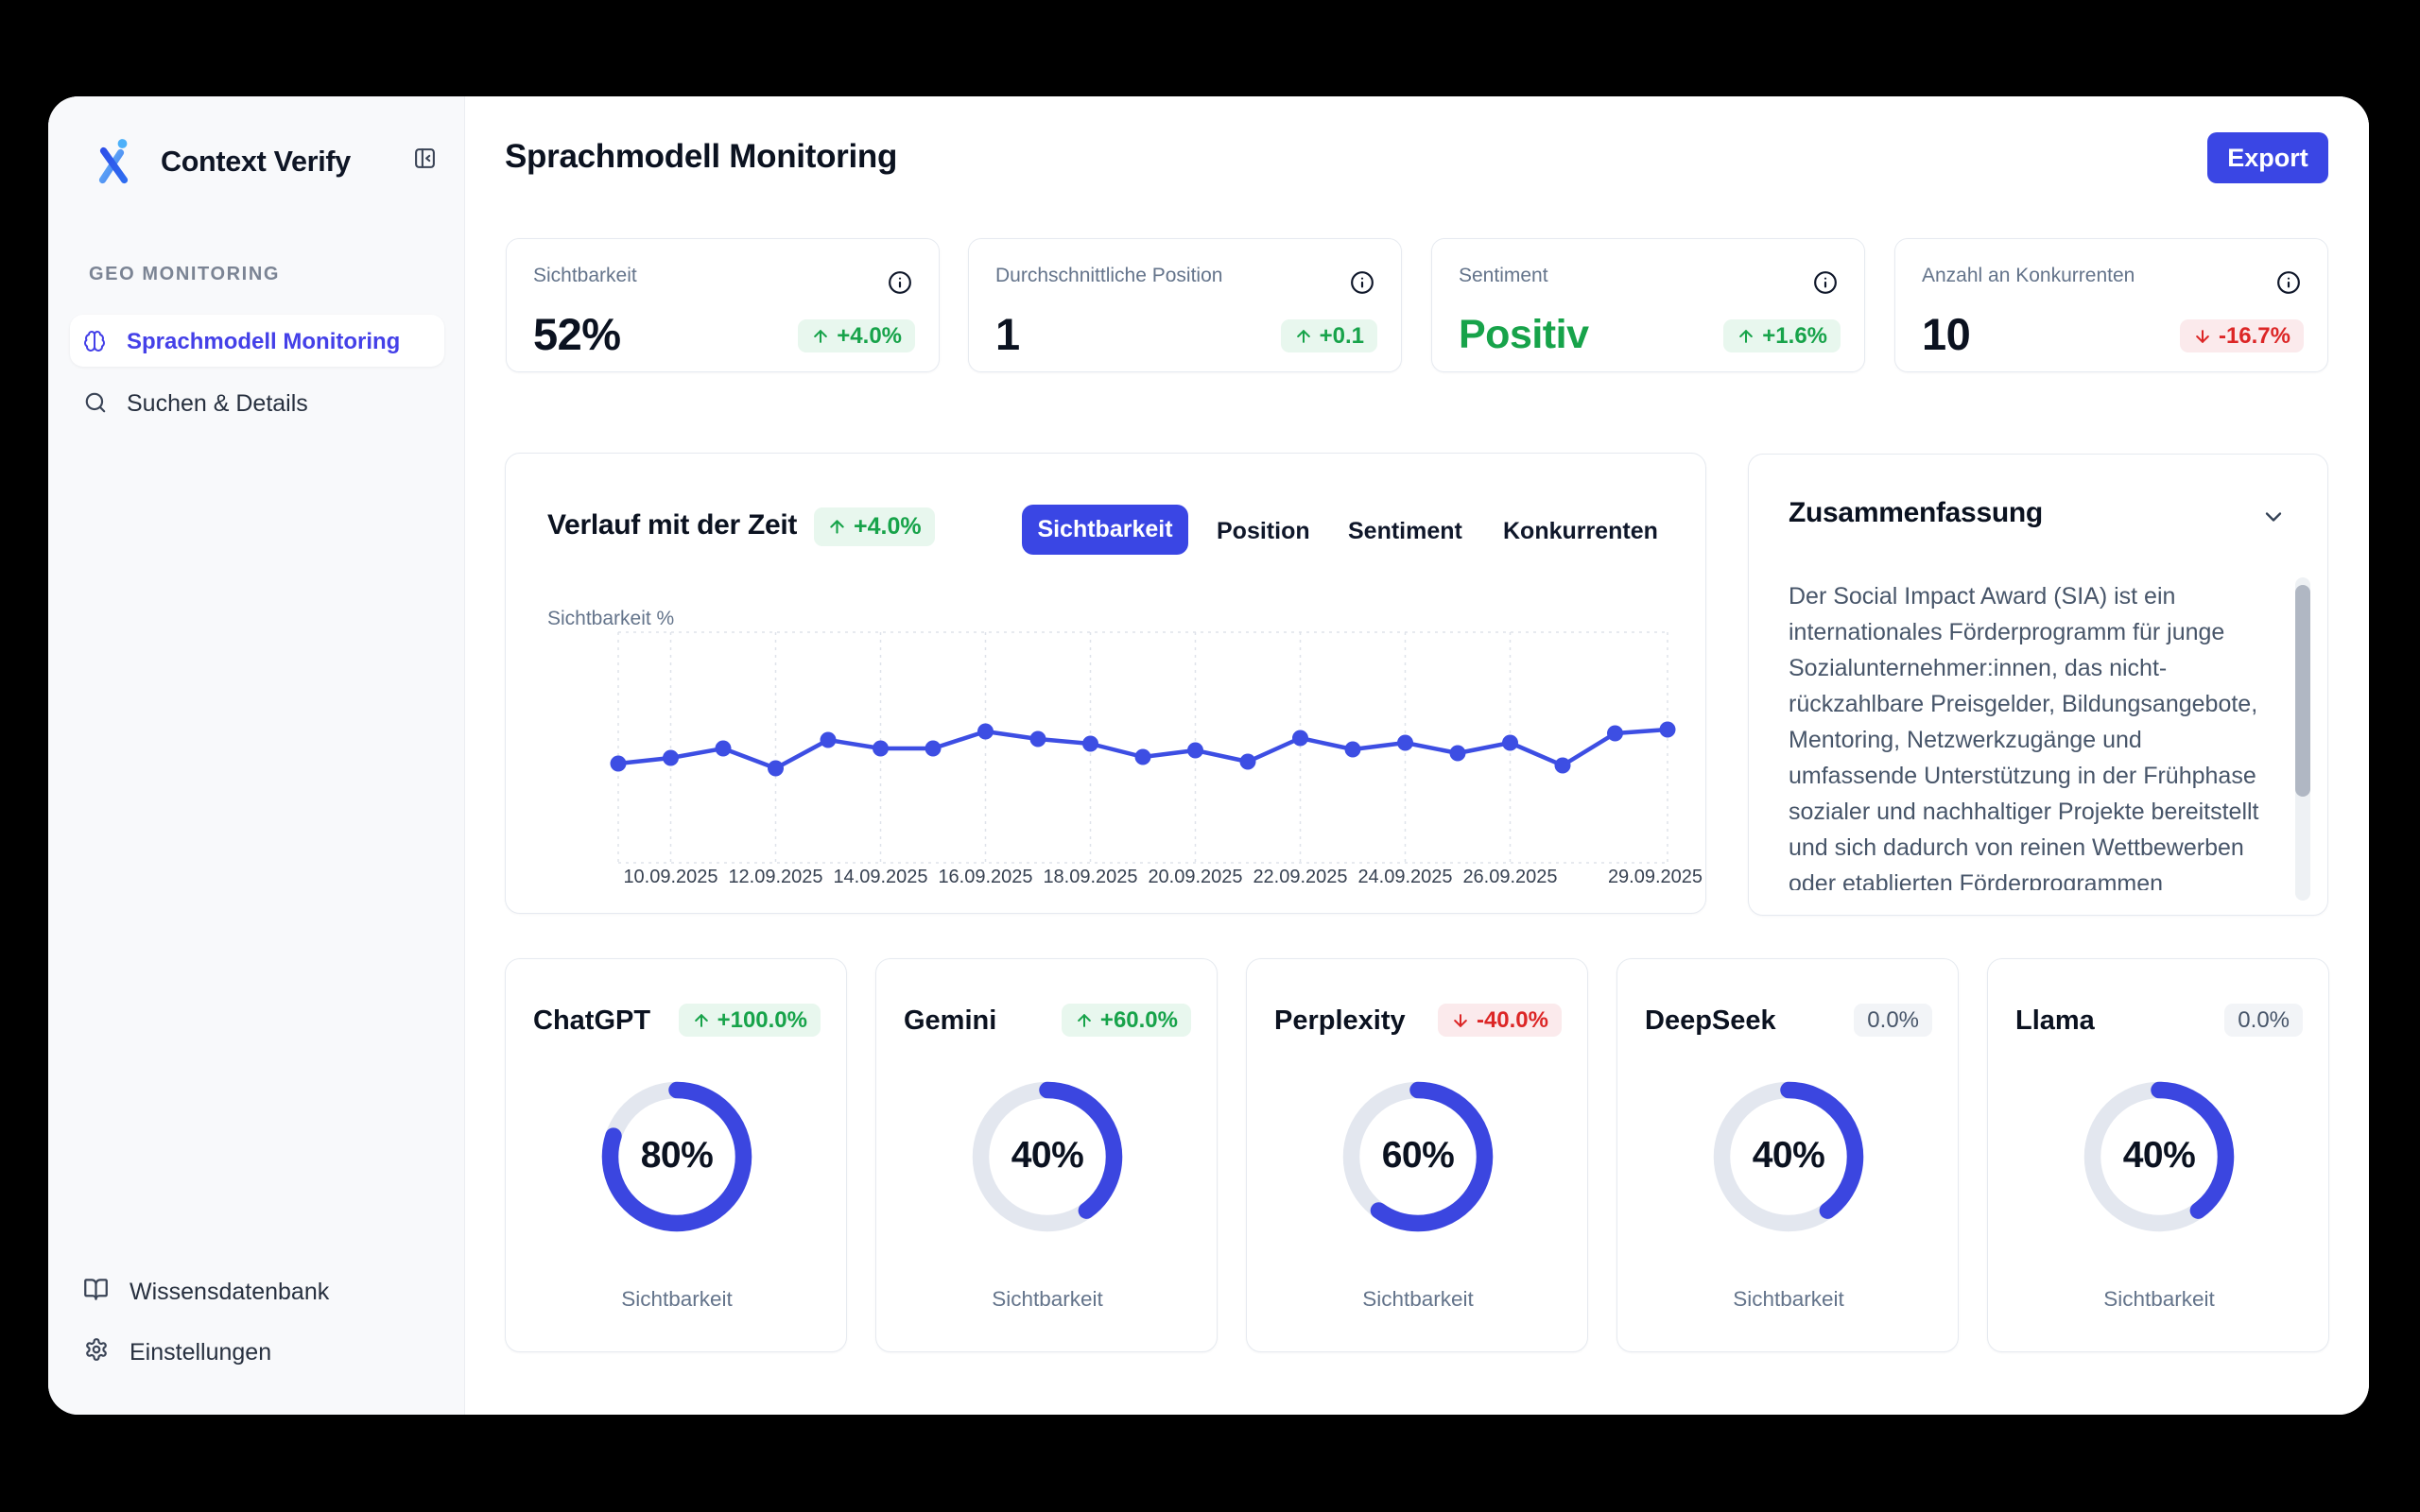 This screenshot has width=2420, height=1512. I want to click on svg-text: 20.09.2025, so click(1195, 877).